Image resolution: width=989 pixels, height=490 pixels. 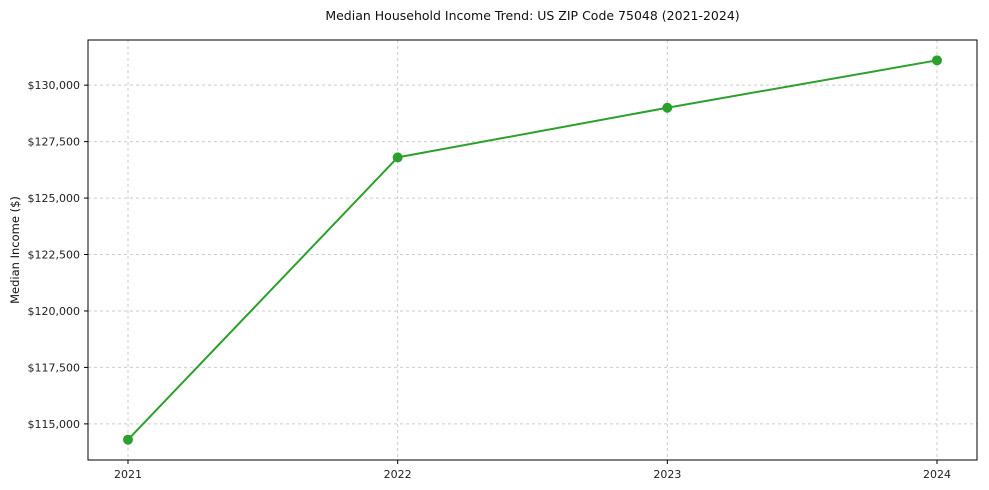 What do you see at coordinates (54, 198) in the screenshot?
I see `y-tick-label: $125,000` at bounding box center [54, 198].